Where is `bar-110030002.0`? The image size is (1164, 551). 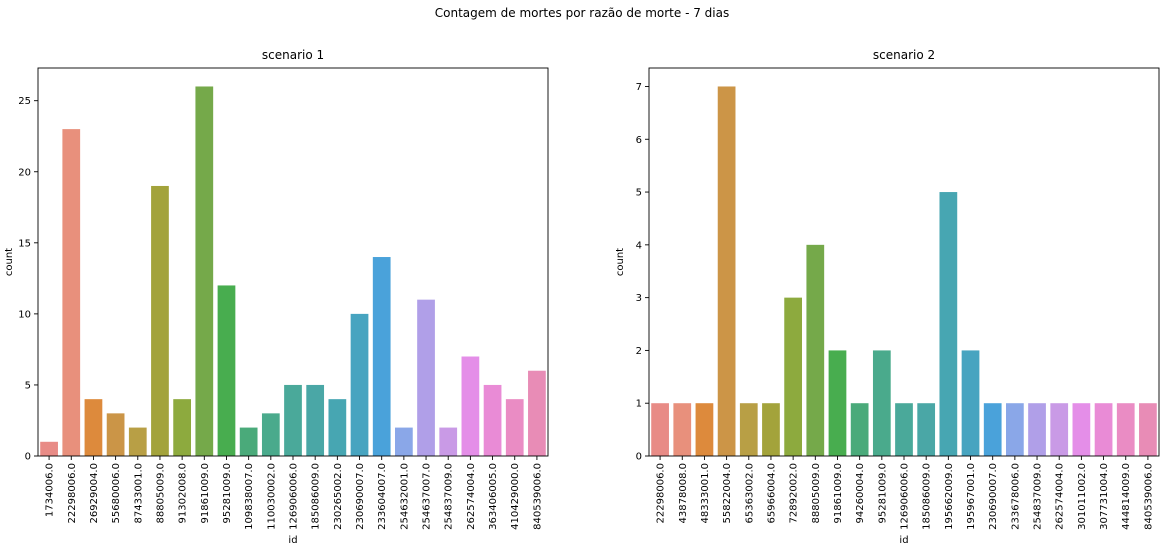 bar-110030002.0 is located at coordinates (270, 434).